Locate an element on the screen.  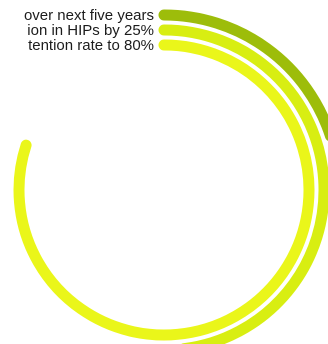
radial-bar-label-2: ion in HIPs by 25% is located at coordinates (90, 30).